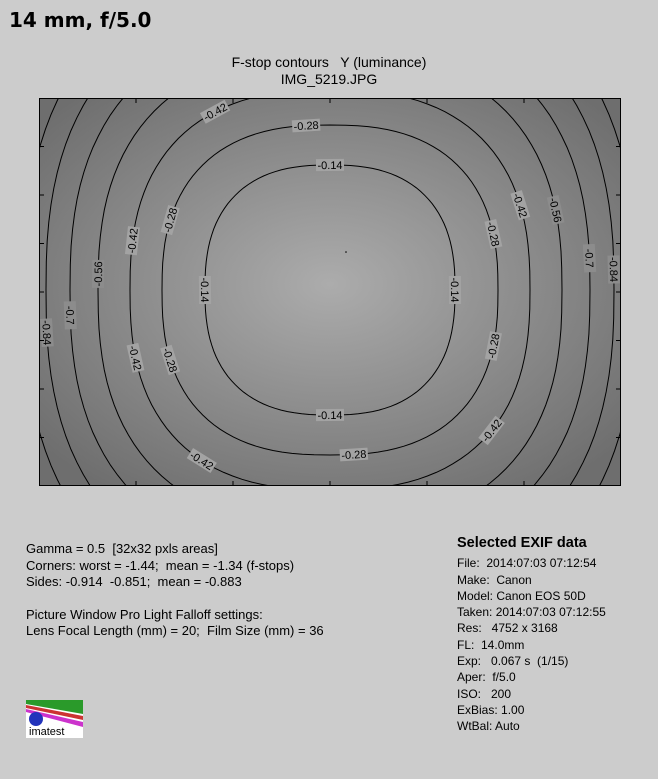 Image resolution: width=658 pixels, height=779 pixels. What do you see at coordinates (134, 581) in the screenshot?
I see `info-line: Sides: -0.914 -0.851; mean = -0.883` at bounding box center [134, 581].